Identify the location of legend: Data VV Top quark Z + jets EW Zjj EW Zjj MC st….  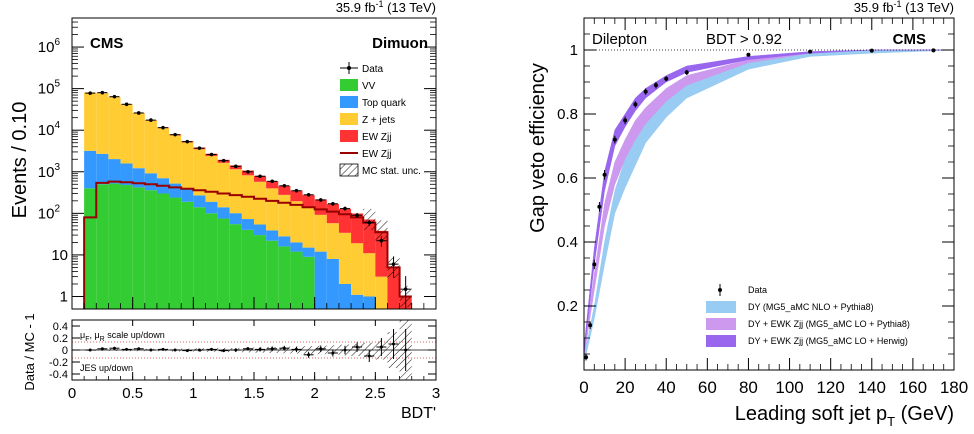
(380, 119).